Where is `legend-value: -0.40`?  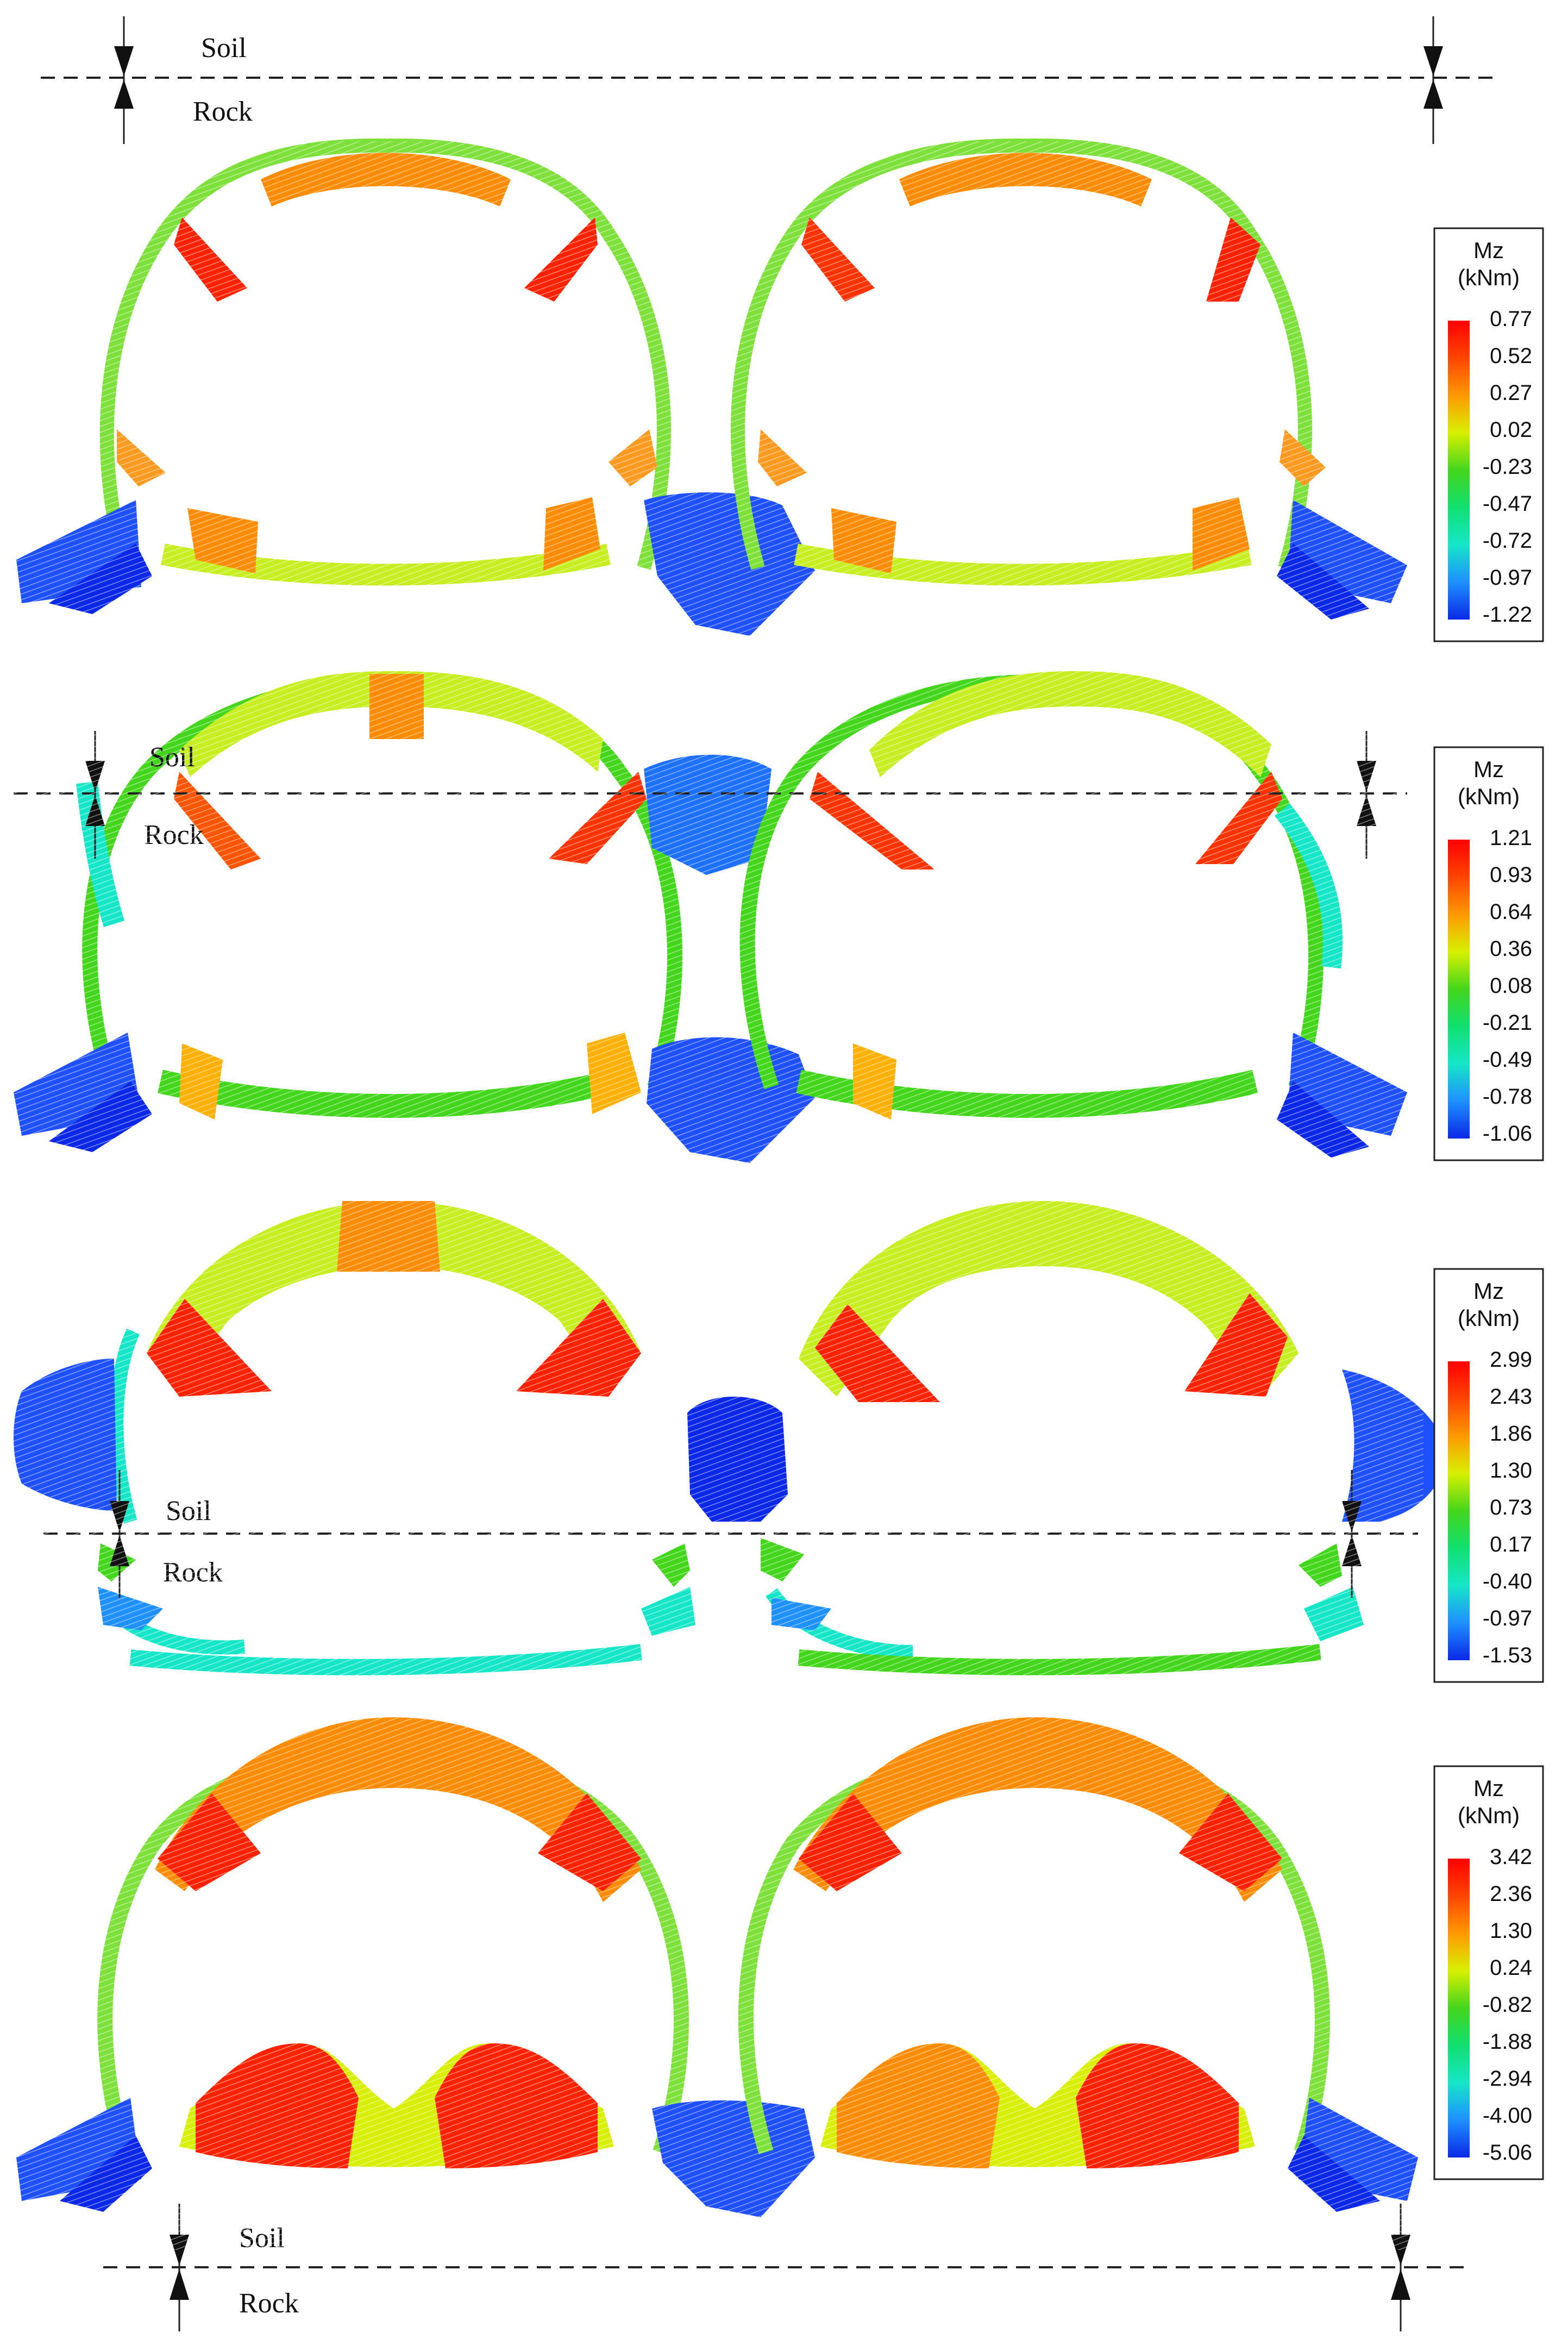
legend-value: -0.40 is located at coordinates (1507, 1581).